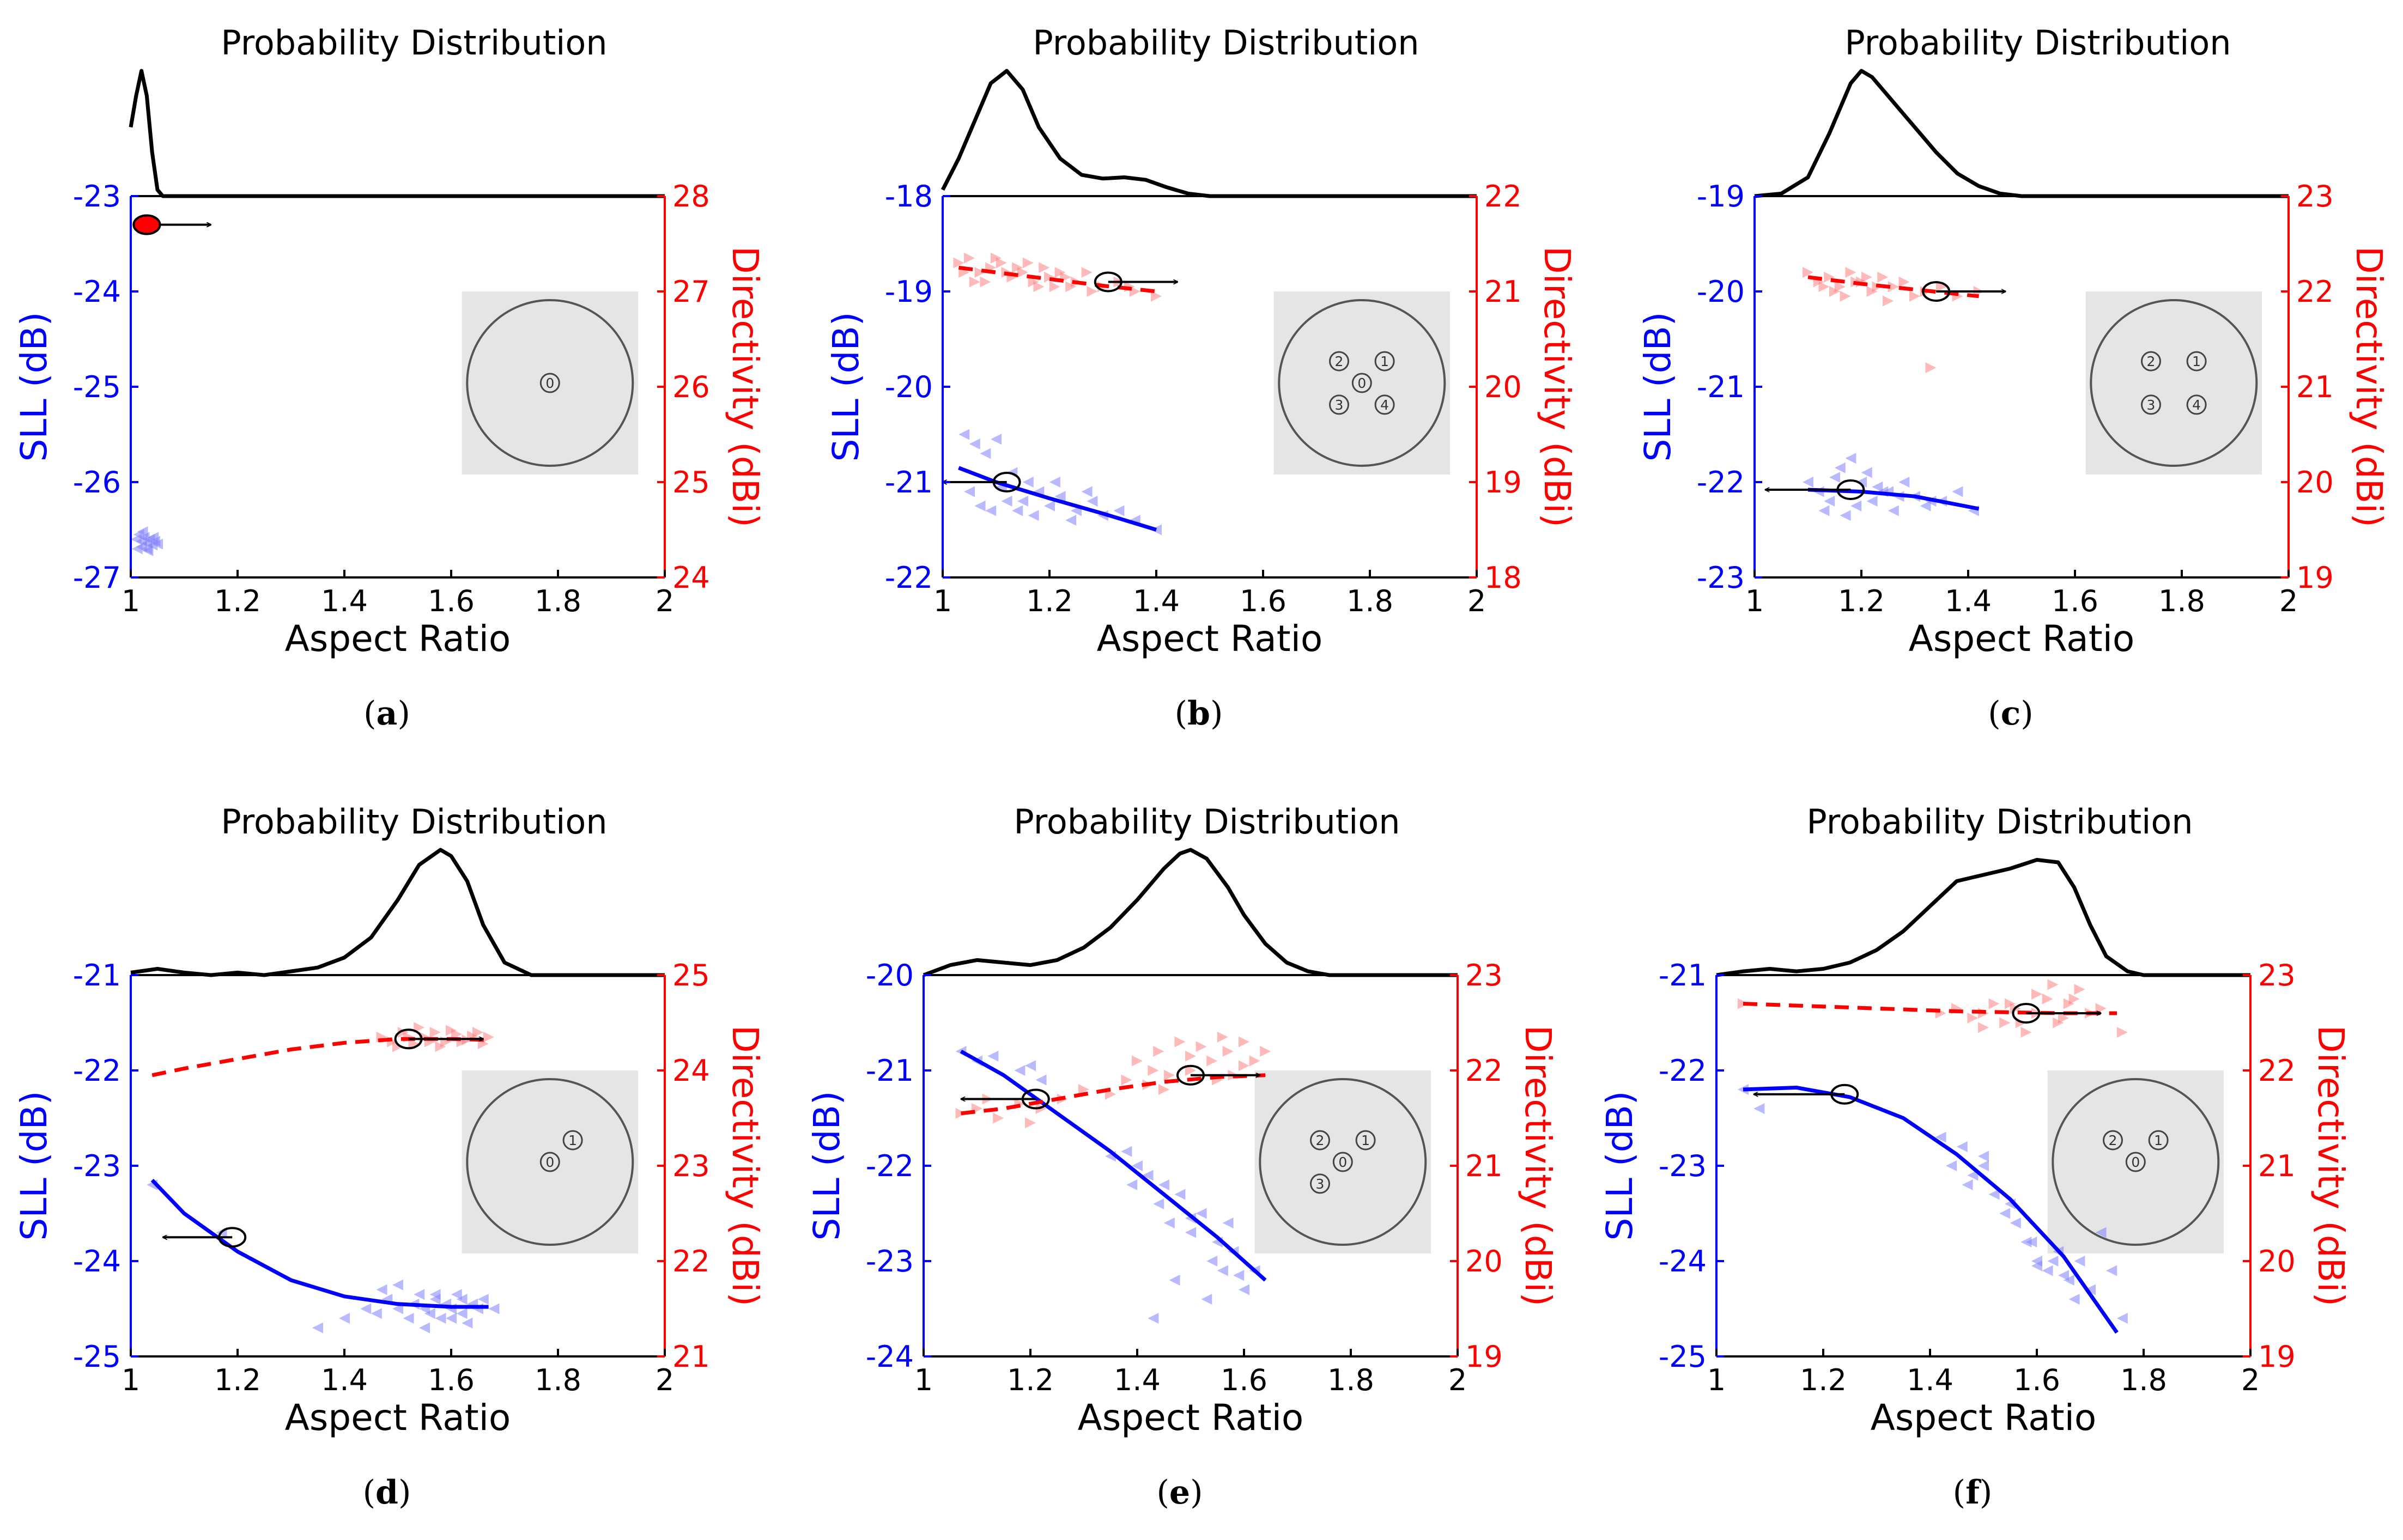 Image resolution: width=2403 pixels, height=1540 pixels. I want to click on sll-points, so click(1060, 482).